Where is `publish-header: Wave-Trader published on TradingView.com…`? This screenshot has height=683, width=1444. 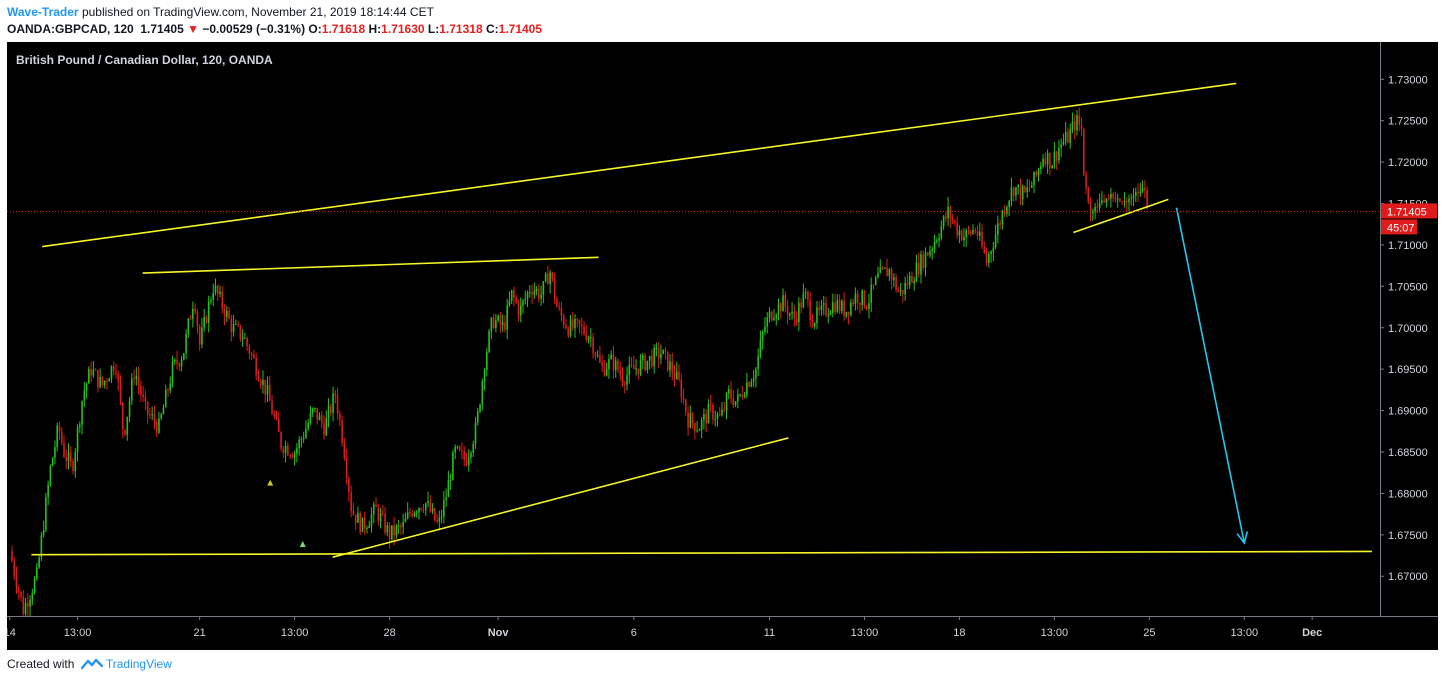
publish-header: Wave-Trader published on TradingView.com… is located at coordinates (722, 21).